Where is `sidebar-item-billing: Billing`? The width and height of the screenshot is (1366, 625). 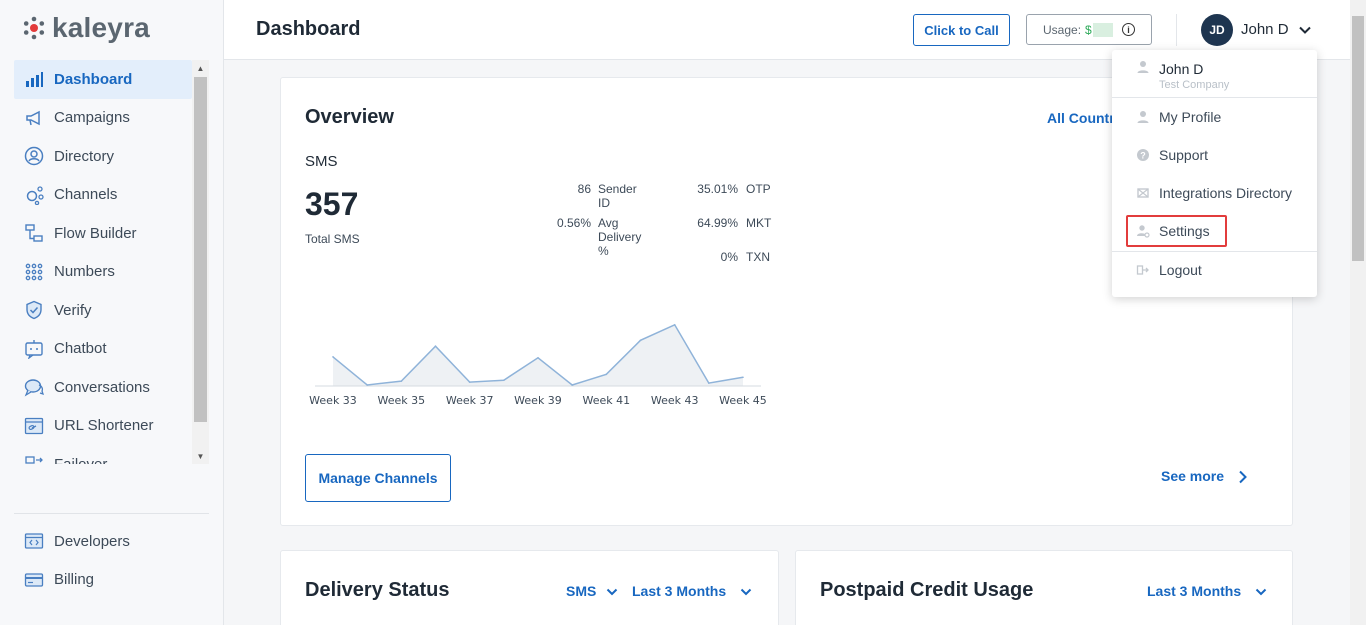 sidebar-item-billing: Billing is located at coordinates (103, 580).